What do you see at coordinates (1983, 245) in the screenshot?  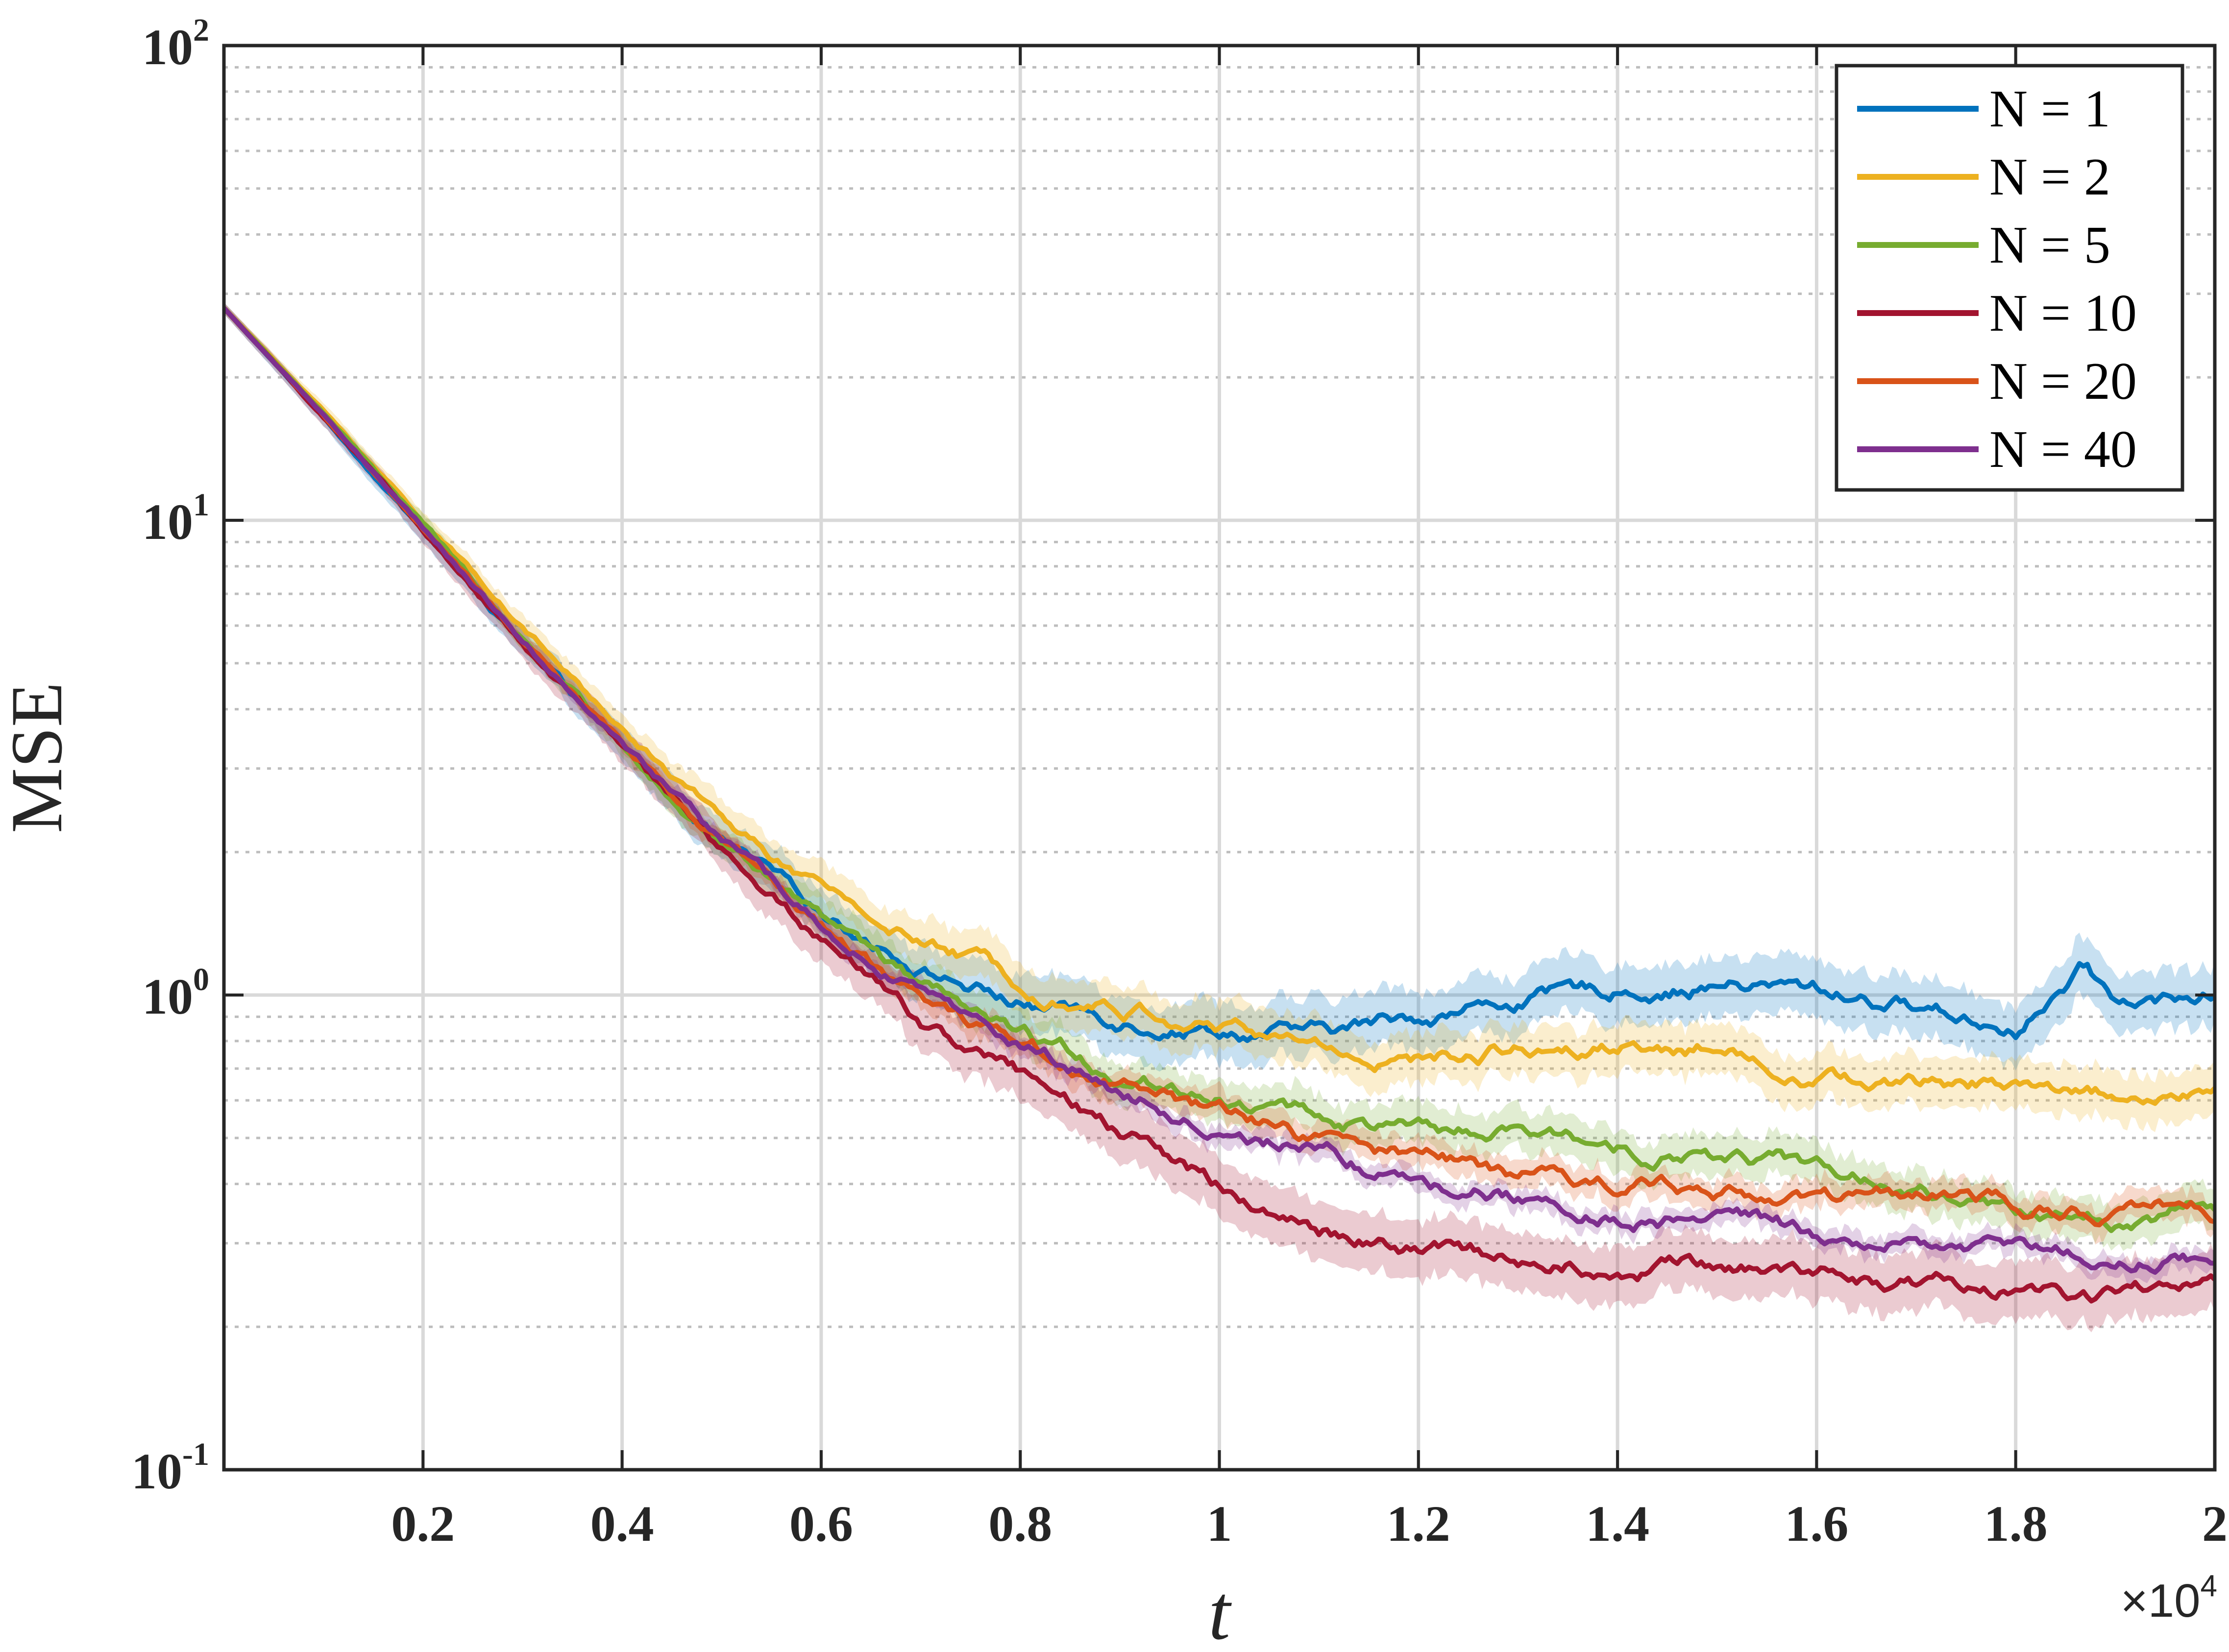 I see `legend-item: N = 5` at bounding box center [1983, 245].